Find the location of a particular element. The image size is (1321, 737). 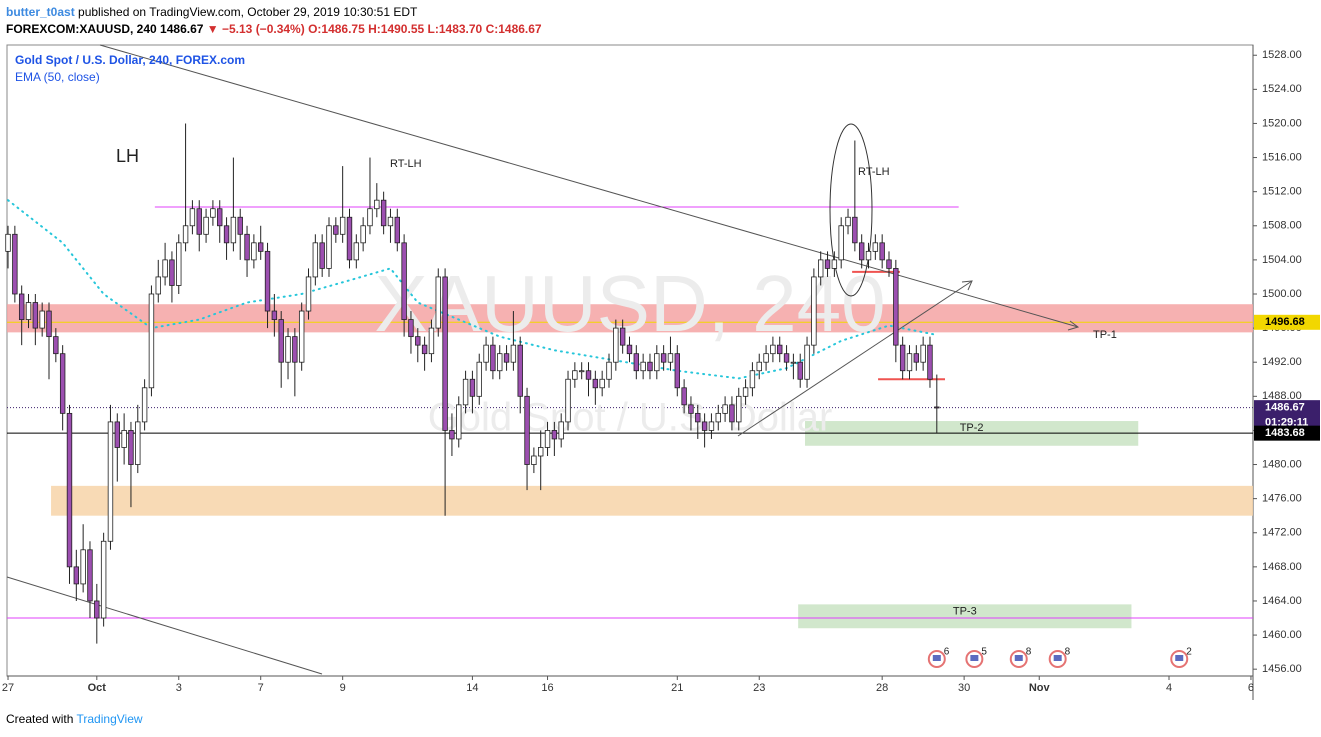

annotation: RT-LH is located at coordinates (406, 164).